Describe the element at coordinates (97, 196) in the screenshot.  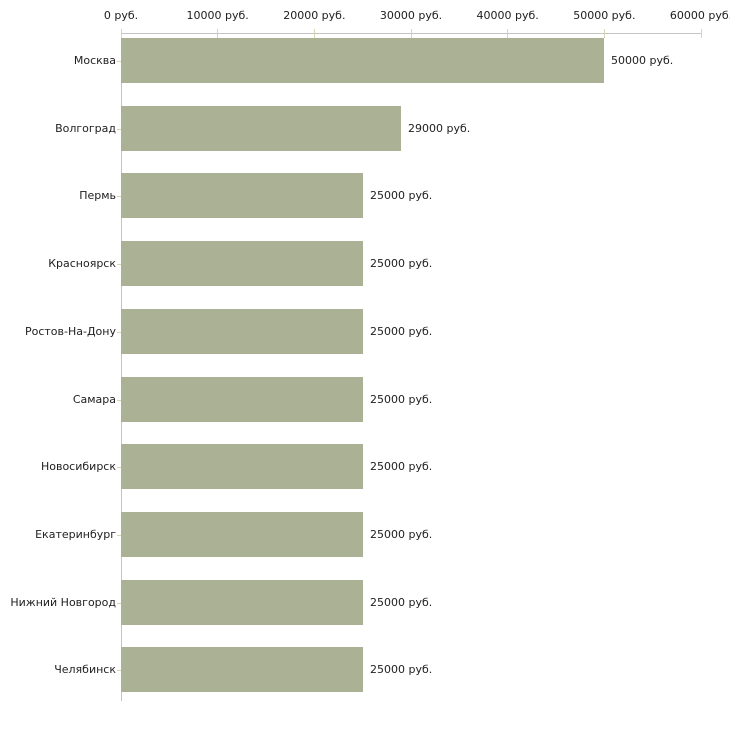
I see `category-label: Пермь` at that location.